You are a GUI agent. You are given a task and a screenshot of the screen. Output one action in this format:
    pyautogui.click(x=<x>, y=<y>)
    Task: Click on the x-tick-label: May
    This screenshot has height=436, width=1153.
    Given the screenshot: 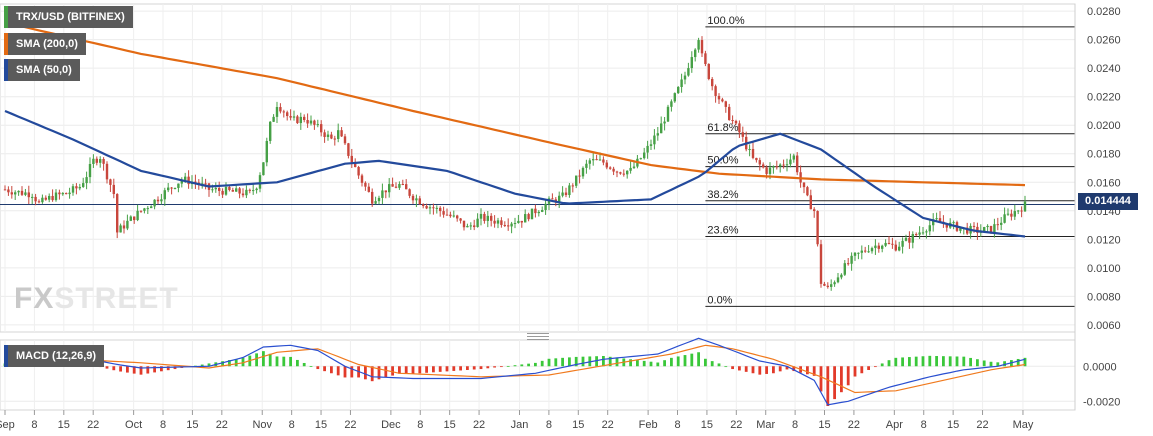 What is the action you would take?
    pyautogui.click(x=1023, y=425)
    